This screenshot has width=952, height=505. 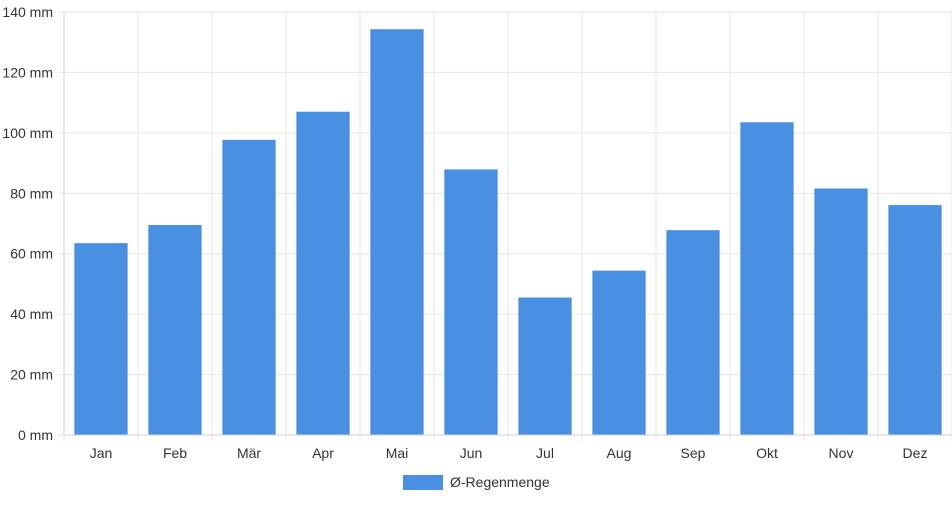 What do you see at coordinates (471, 453) in the screenshot?
I see `x-tick-label: Jun` at bounding box center [471, 453].